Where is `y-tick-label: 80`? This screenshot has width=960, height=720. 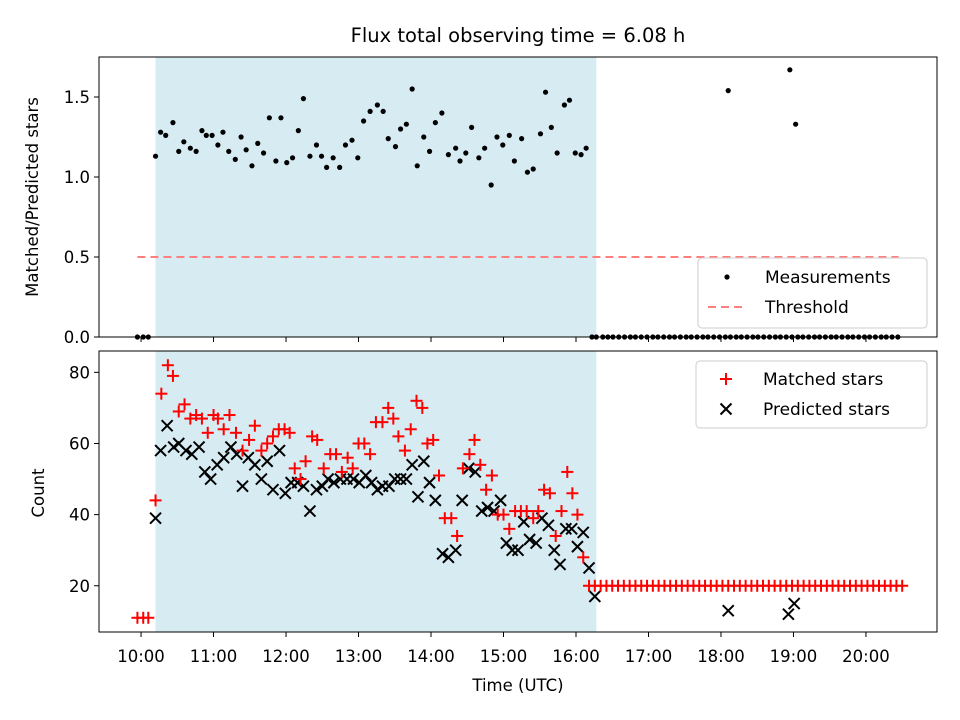
y-tick-label: 80 is located at coordinates (79, 372).